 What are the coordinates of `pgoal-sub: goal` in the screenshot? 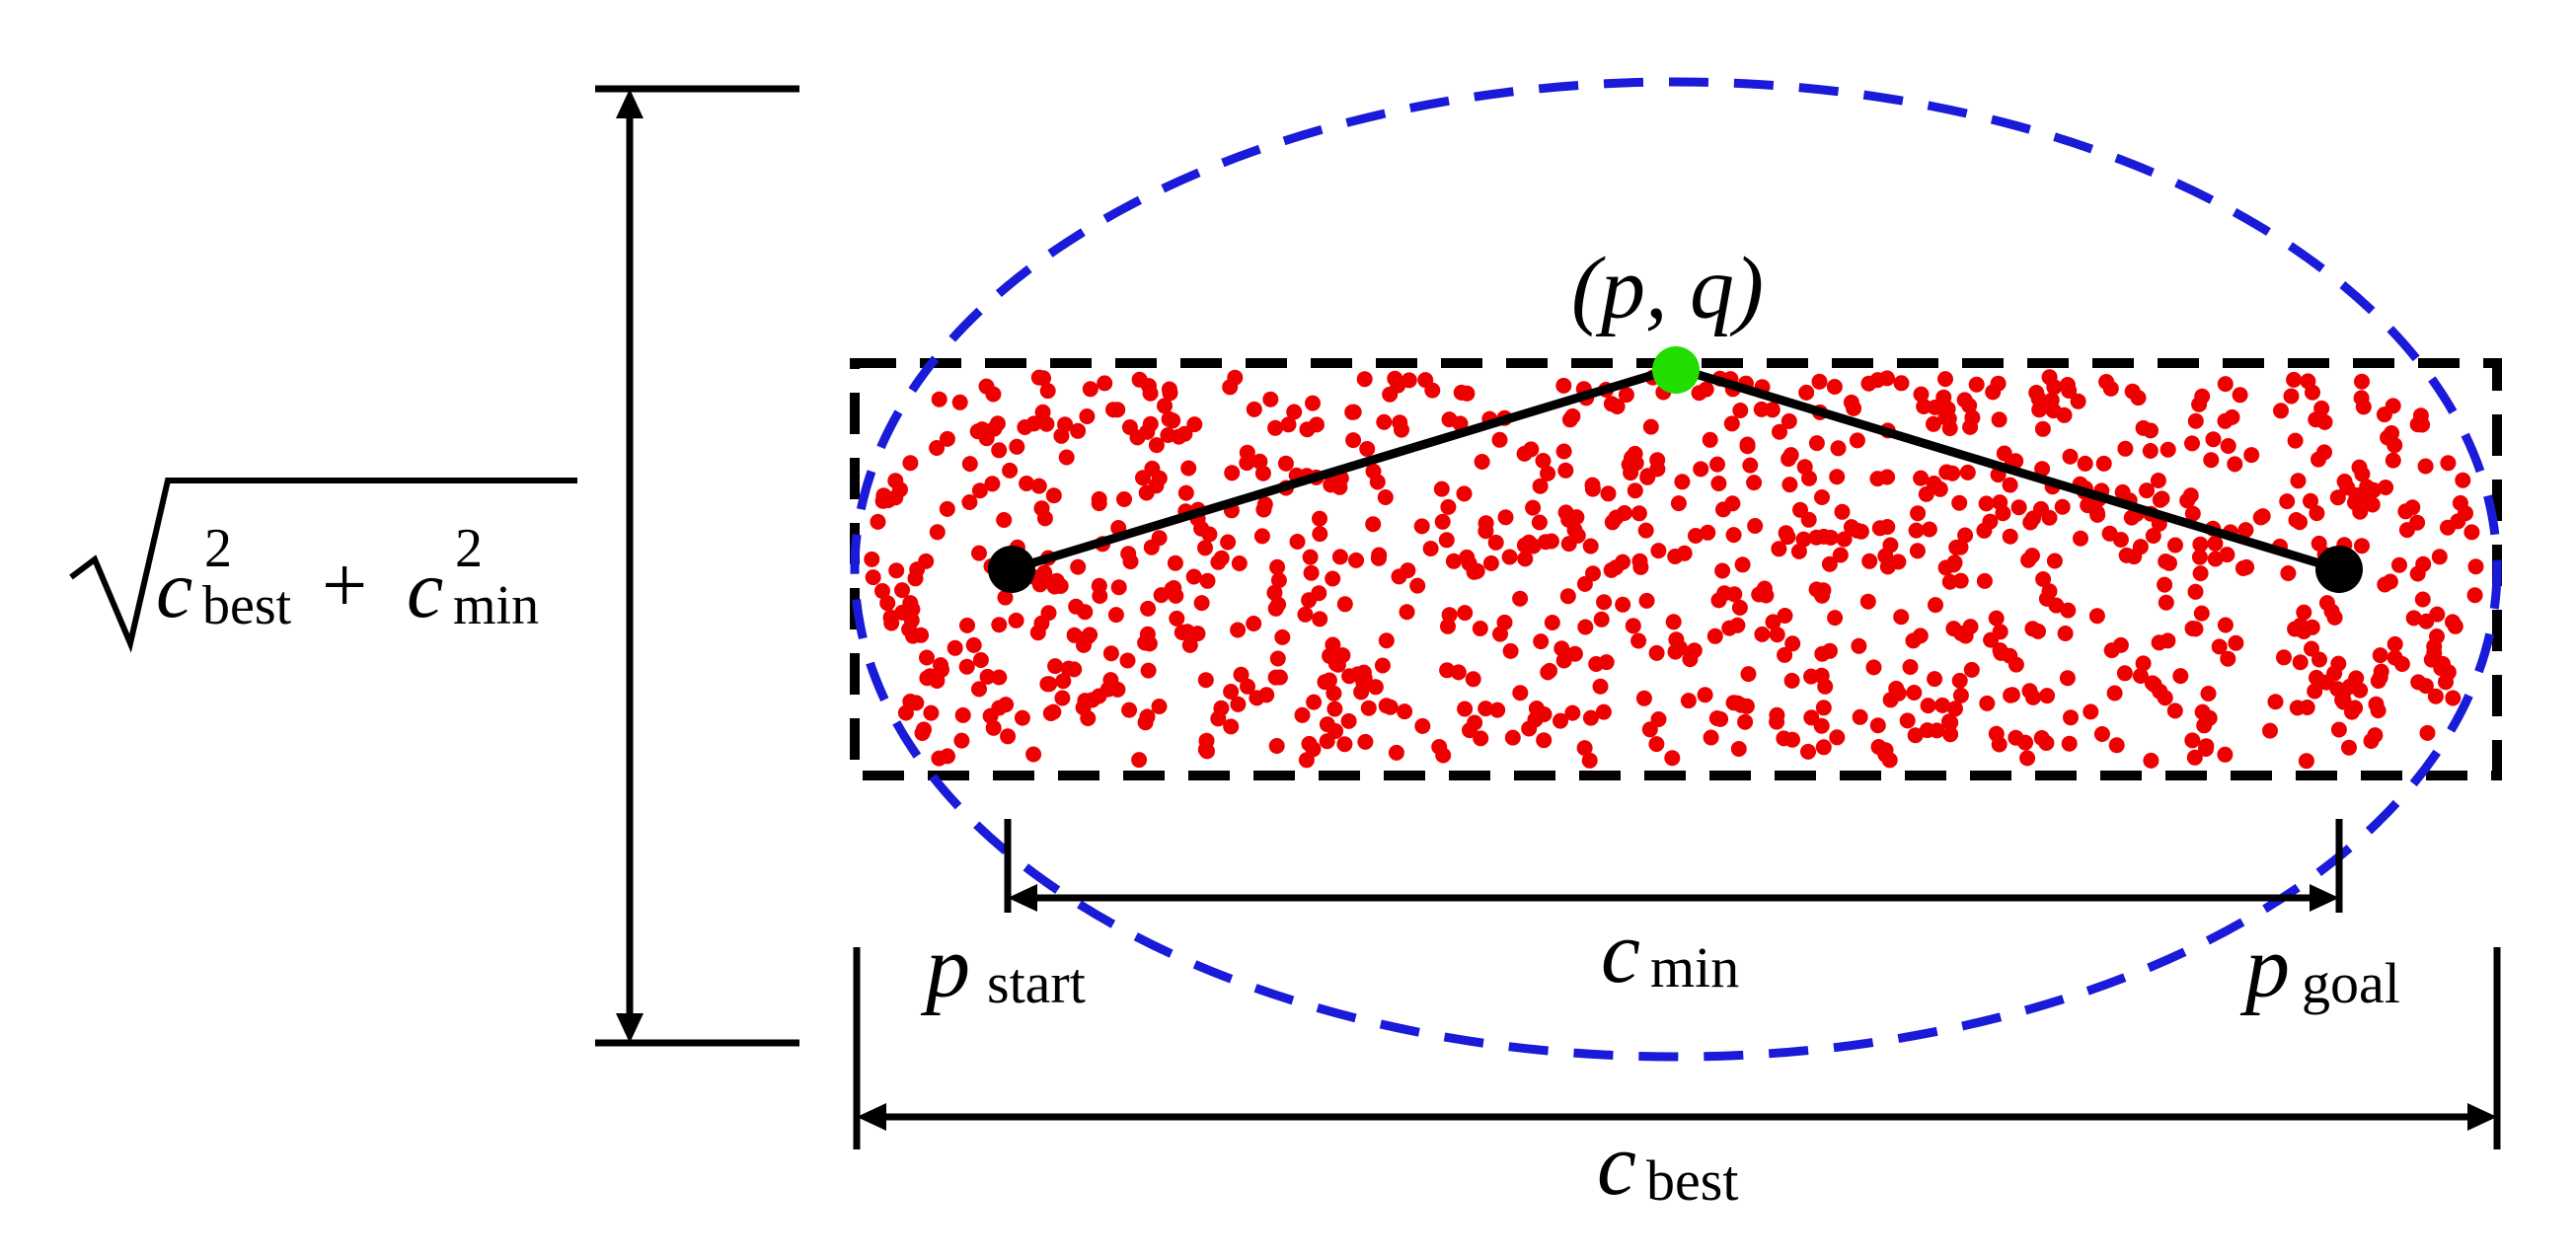 It's located at (2351, 983).